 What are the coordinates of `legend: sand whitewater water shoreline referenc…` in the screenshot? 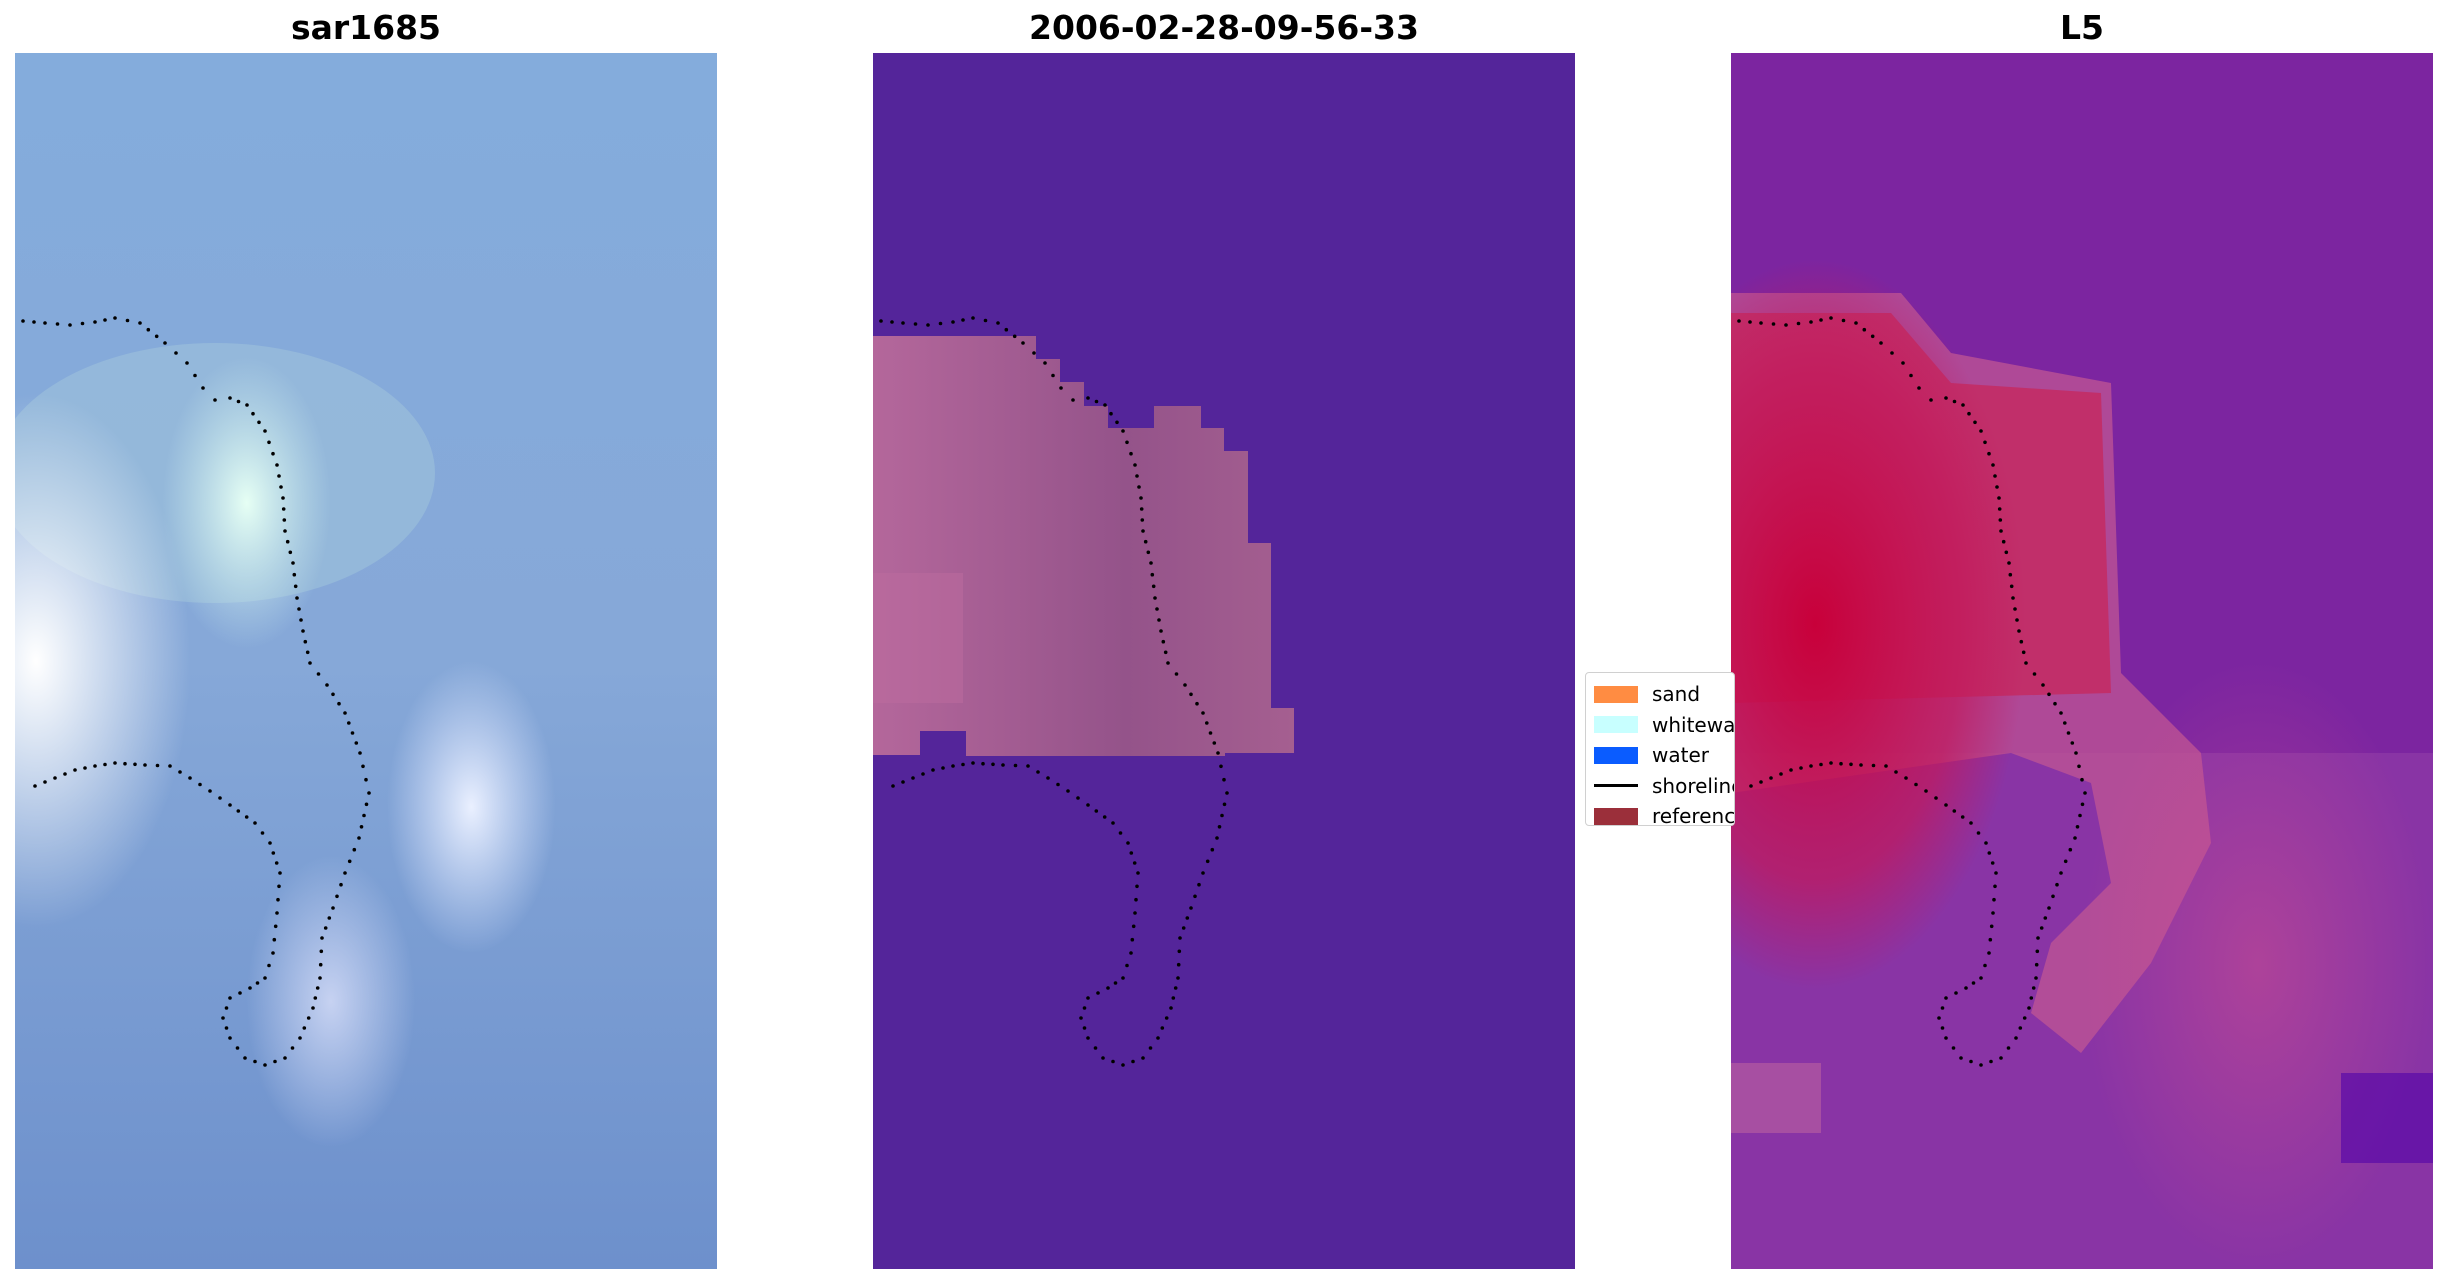 It's located at (1660, 749).